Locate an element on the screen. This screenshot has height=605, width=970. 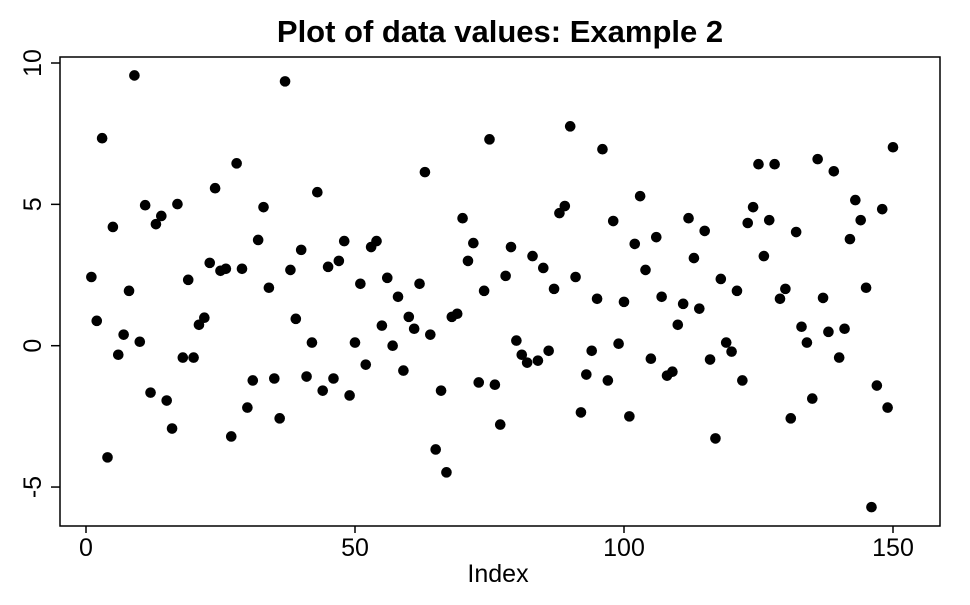
x-tick-label: 0 is located at coordinates (86, 548).